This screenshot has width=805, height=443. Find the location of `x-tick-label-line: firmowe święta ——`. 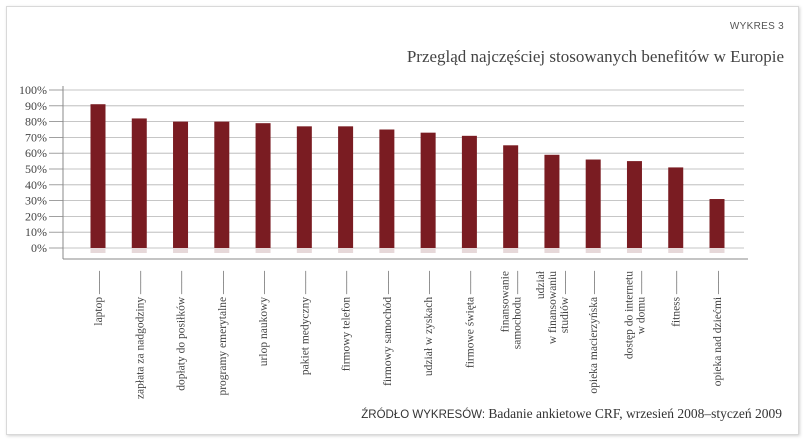

x-tick-label-line: firmowe święta —— is located at coordinates (470, 320).